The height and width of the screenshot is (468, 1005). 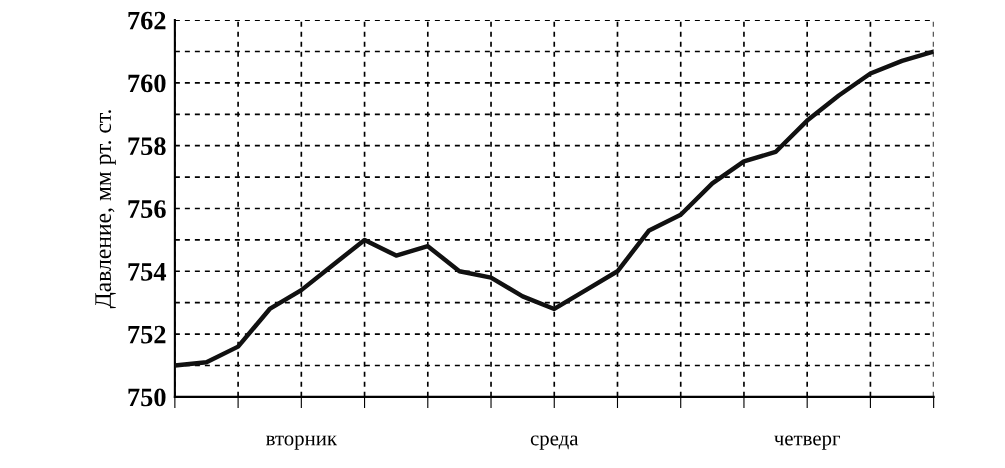 I want to click on y-tick-label: 752, so click(x=147, y=334).